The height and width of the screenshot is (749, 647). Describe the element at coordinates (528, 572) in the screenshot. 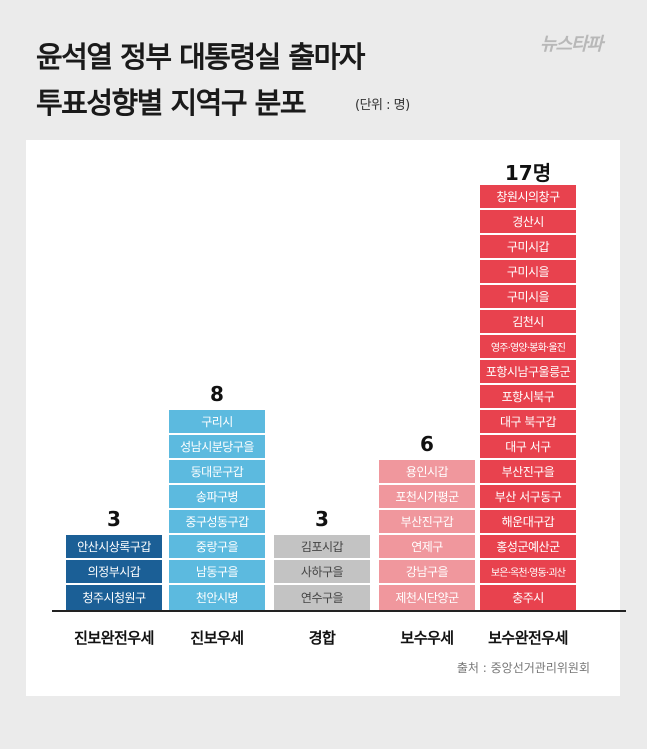

I see `bar-segment: 보은·옥천·영동·괴산` at that location.